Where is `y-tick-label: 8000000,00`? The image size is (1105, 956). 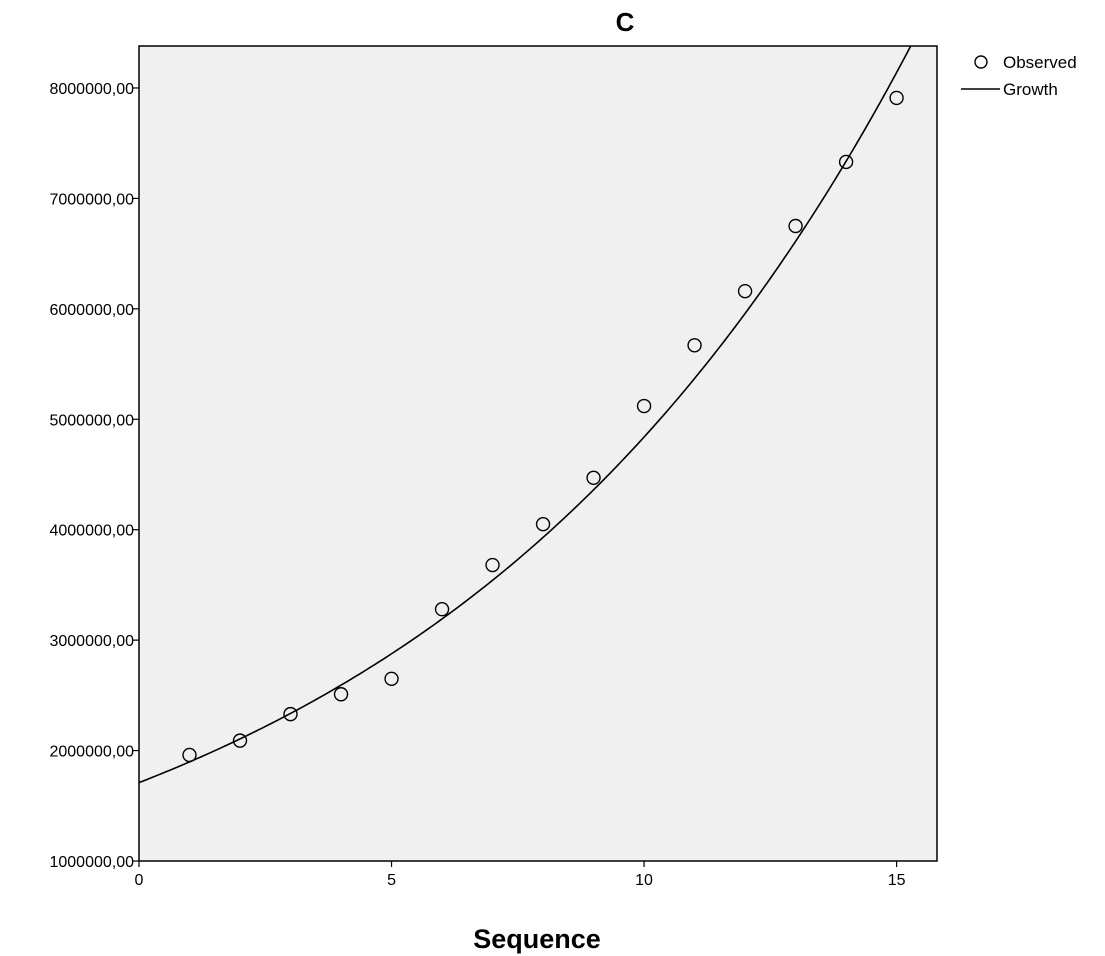
y-tick-label: 8000000,00 is located at coordinates (91, 89).